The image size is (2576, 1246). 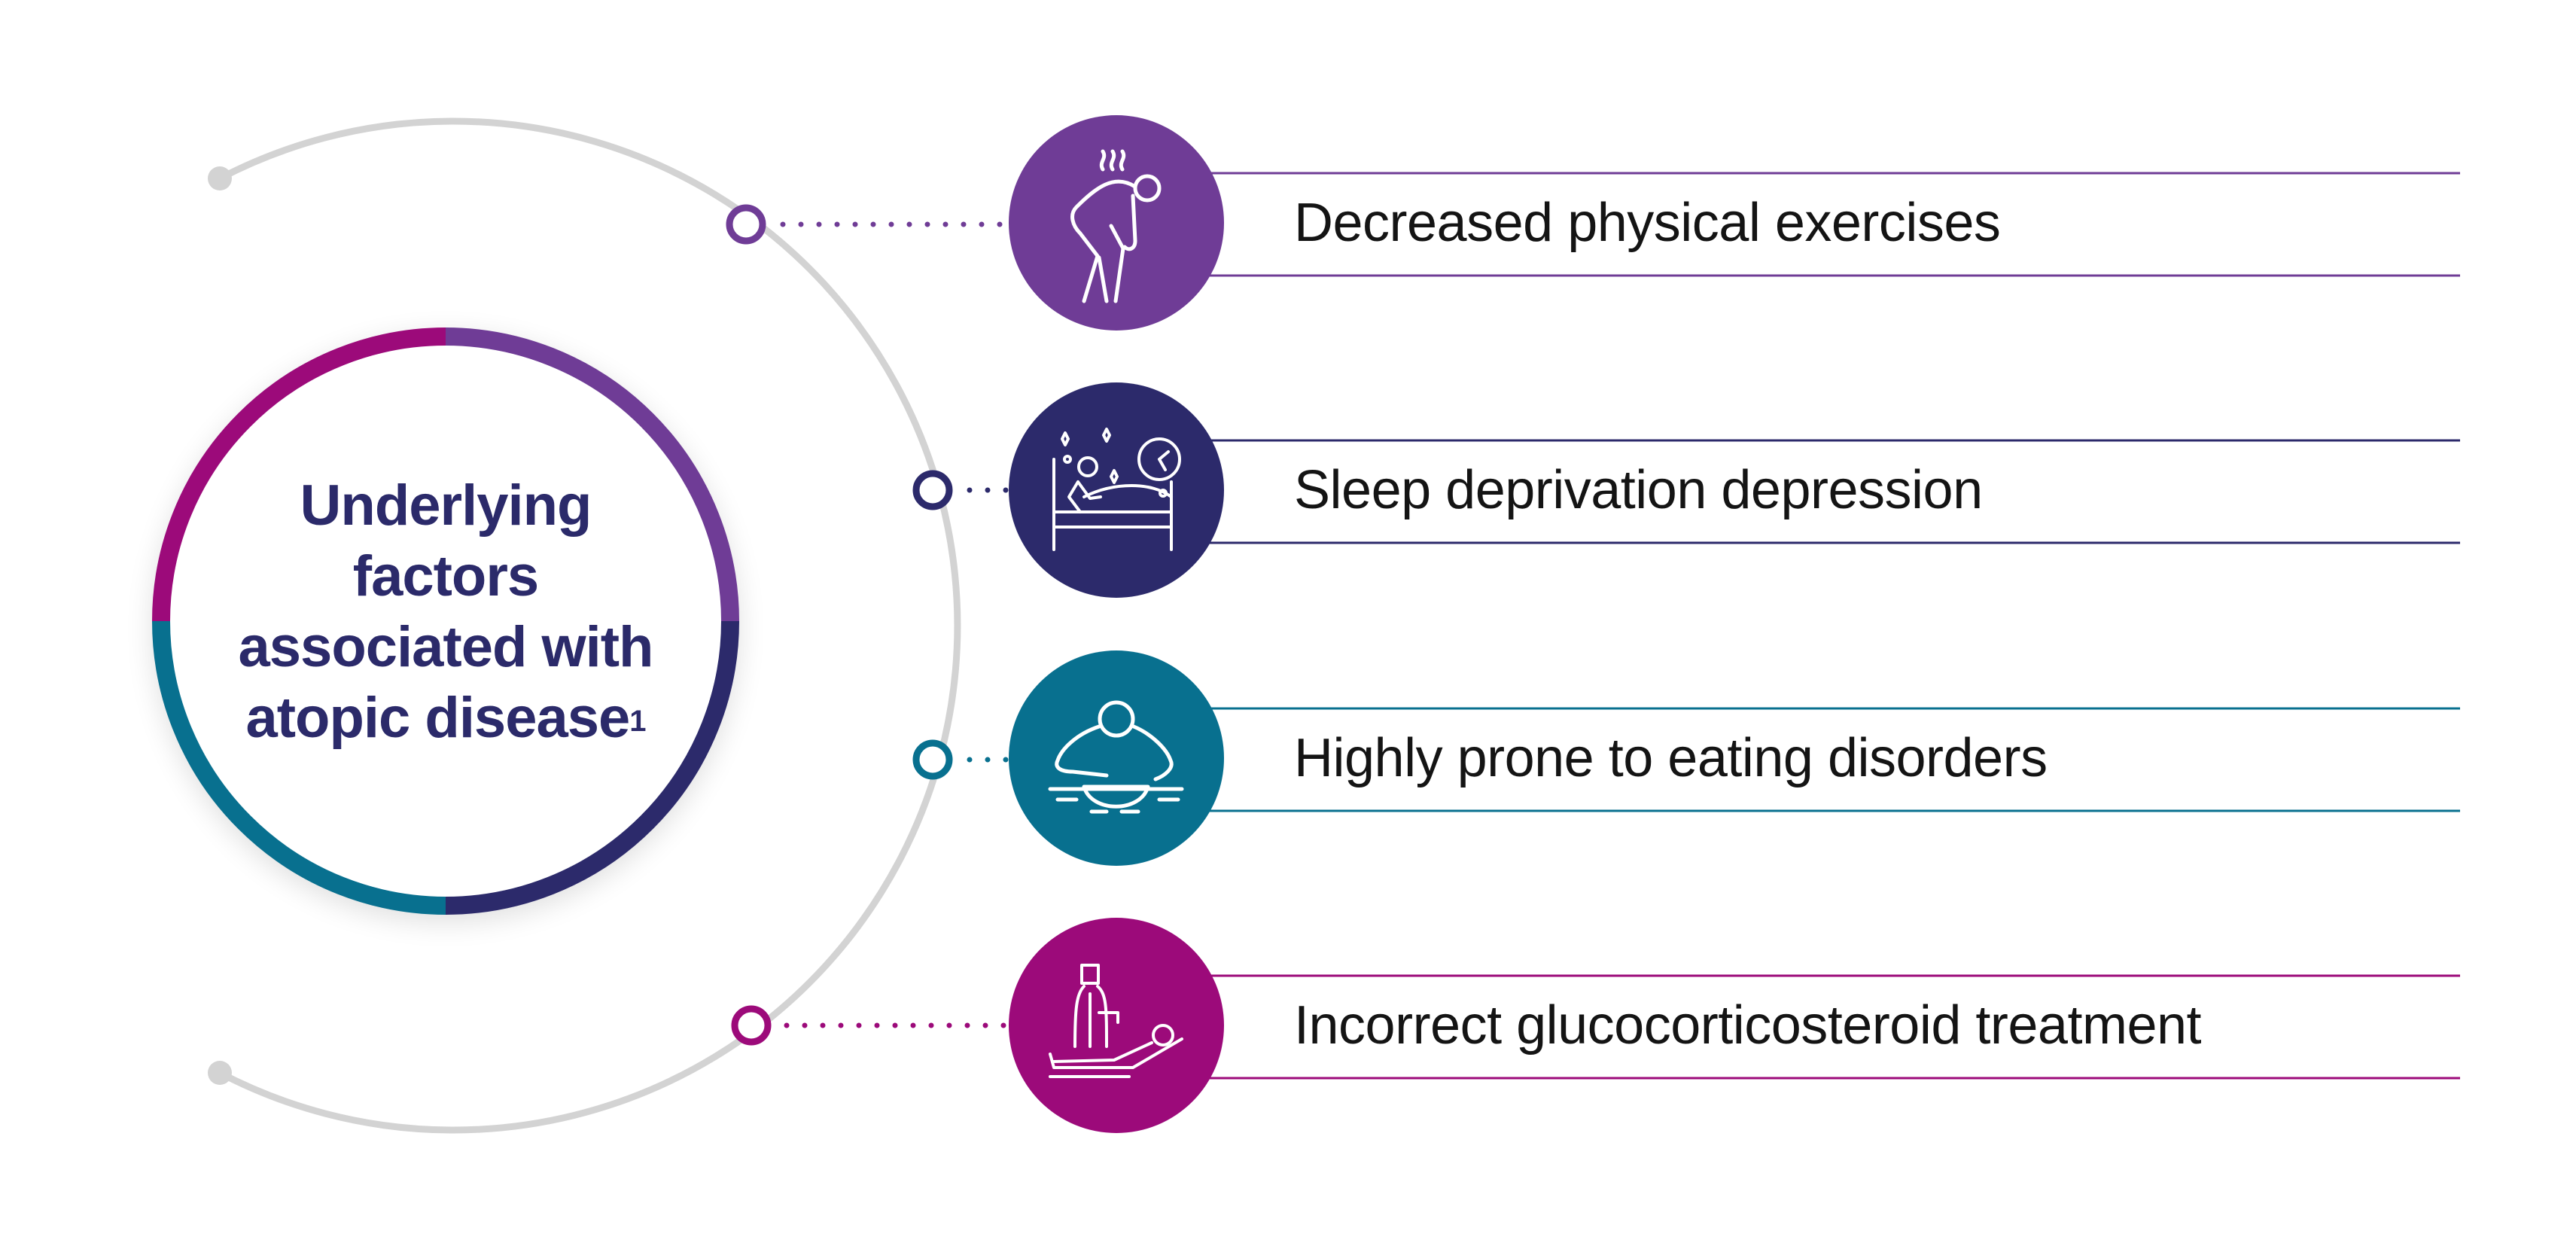 I want to click on factor-label-3: Highly prone to eating disorders, so click(x=1671, y=758).